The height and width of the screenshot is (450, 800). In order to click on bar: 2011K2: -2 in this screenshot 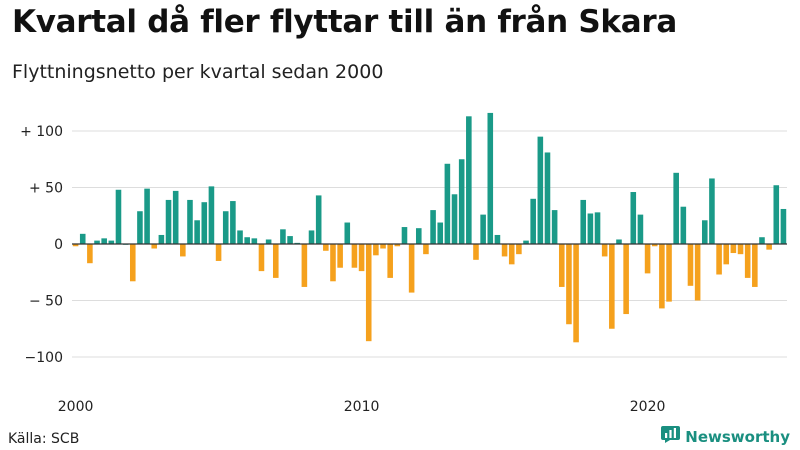, I will do `click(397, 245)`.